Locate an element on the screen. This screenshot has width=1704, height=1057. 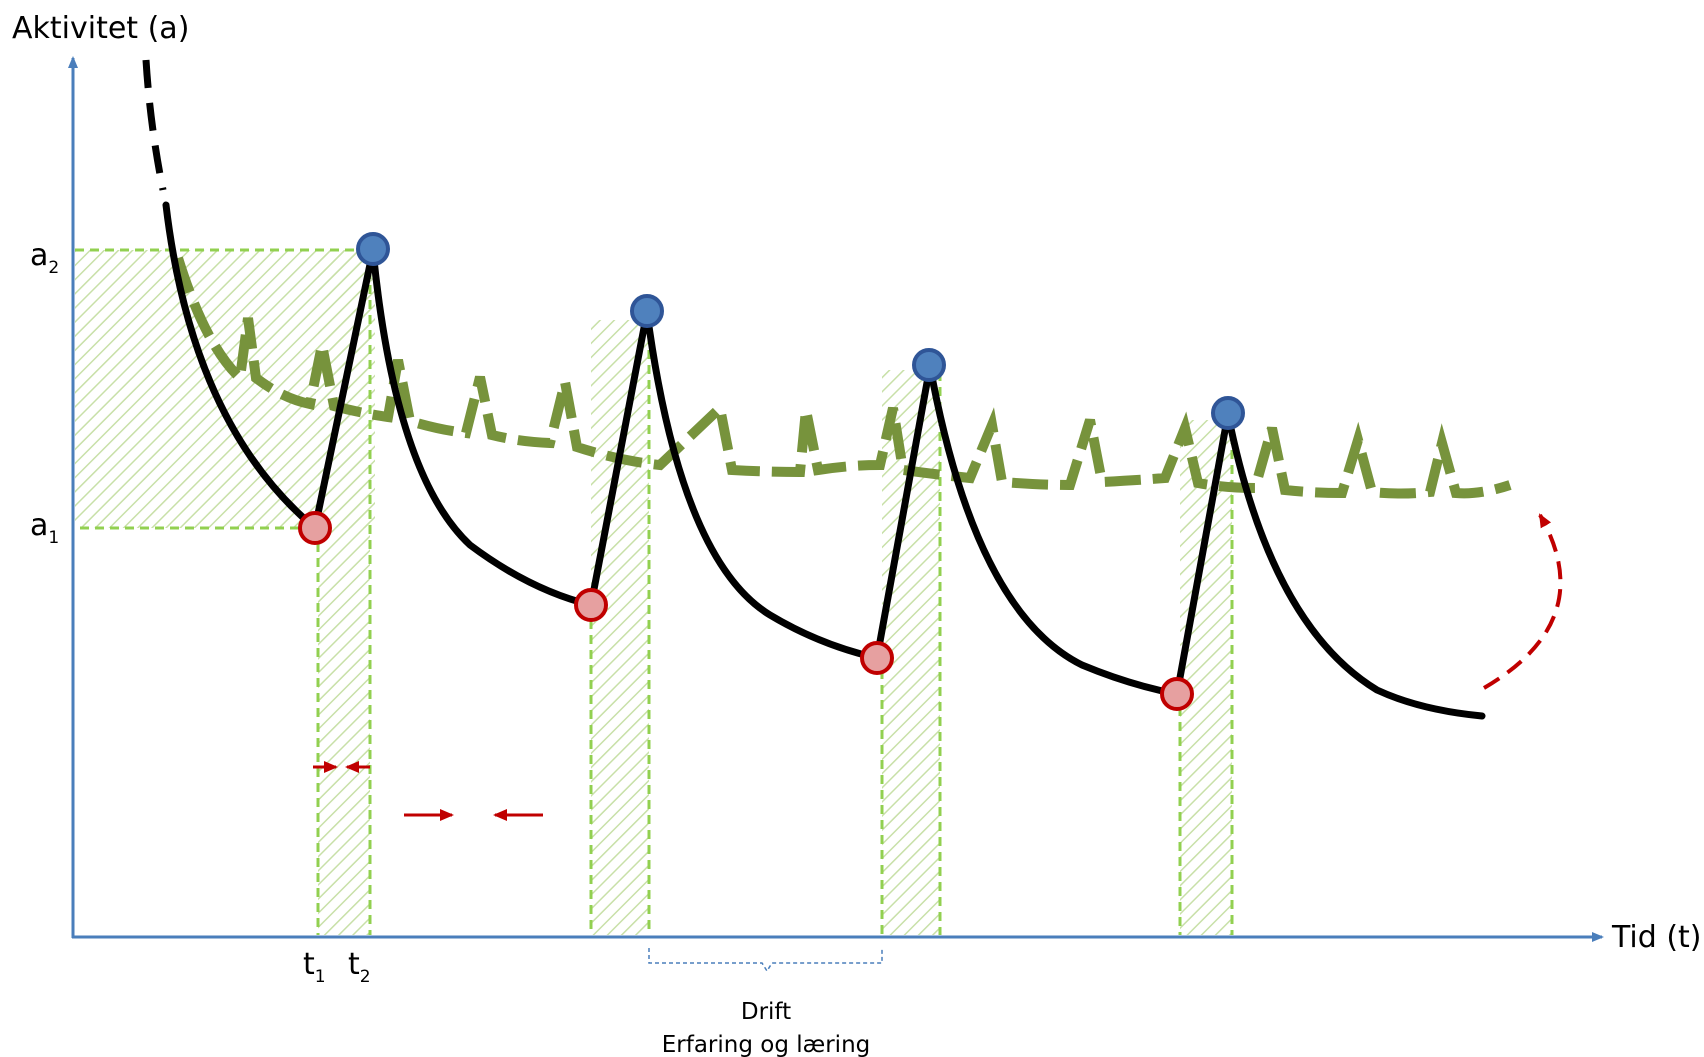
a2-label: a2 is located at coordinates (44, 258).